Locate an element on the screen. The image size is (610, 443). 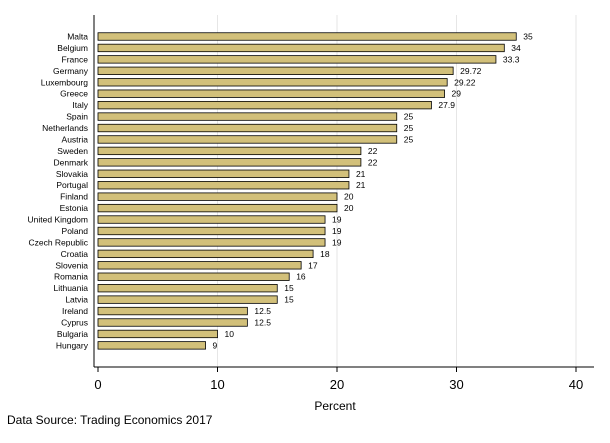
value-label-23: 15 is located at coordinates (289, 300).